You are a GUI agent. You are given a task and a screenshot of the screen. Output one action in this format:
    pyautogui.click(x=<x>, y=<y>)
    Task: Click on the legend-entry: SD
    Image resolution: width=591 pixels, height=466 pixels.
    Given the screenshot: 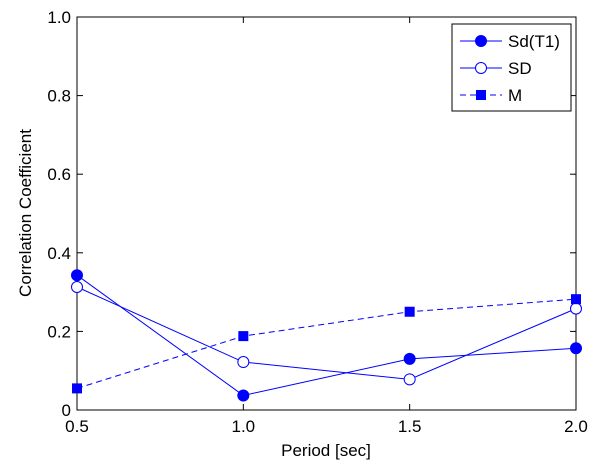 What is the action you would take?
    pyautogui.click(x=496, y=68)
    